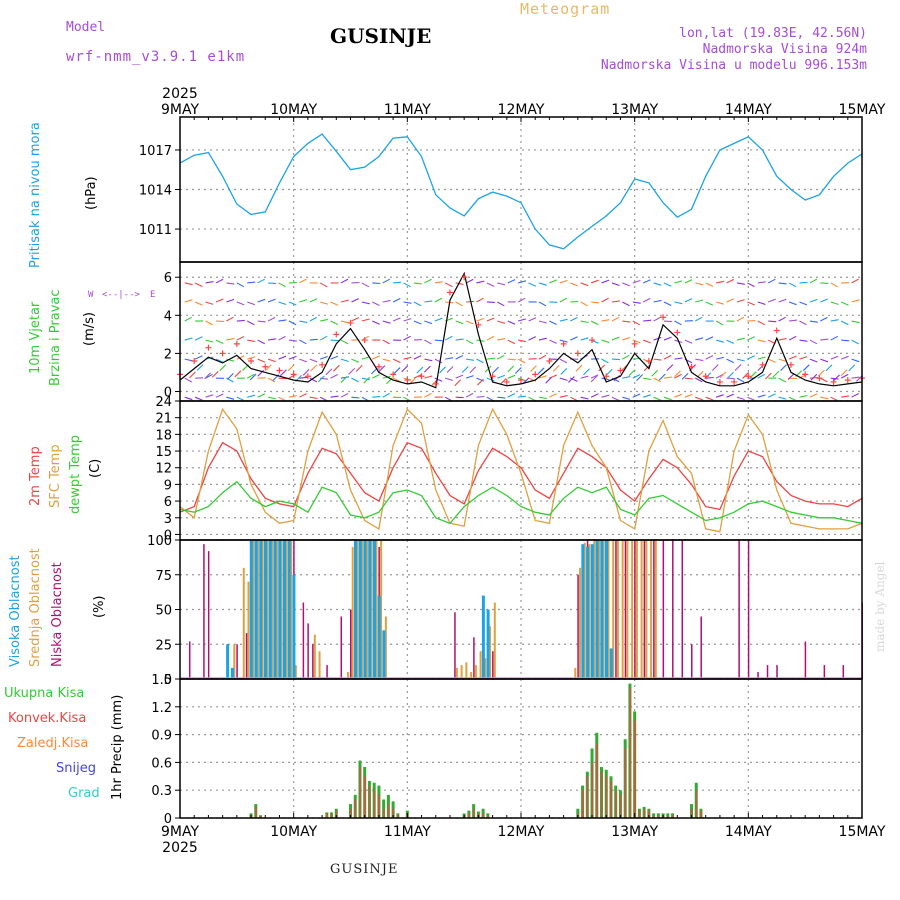 Image resolution: width=900 pixels, height=900 pixels. What do you see at coordinates (521, 502) in the screenshot?
I see `dewpoint-series-line` at bounding box center [521, 502].